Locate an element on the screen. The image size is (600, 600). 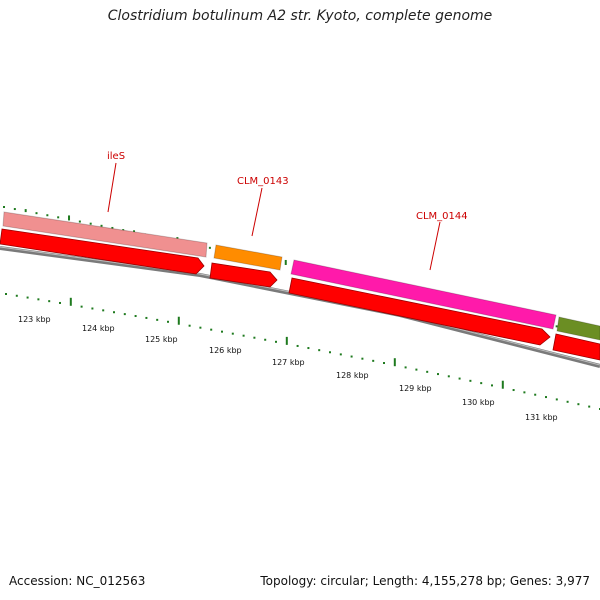
accession-text: Accession: NC_012563 is located at coordinates (77, 581).